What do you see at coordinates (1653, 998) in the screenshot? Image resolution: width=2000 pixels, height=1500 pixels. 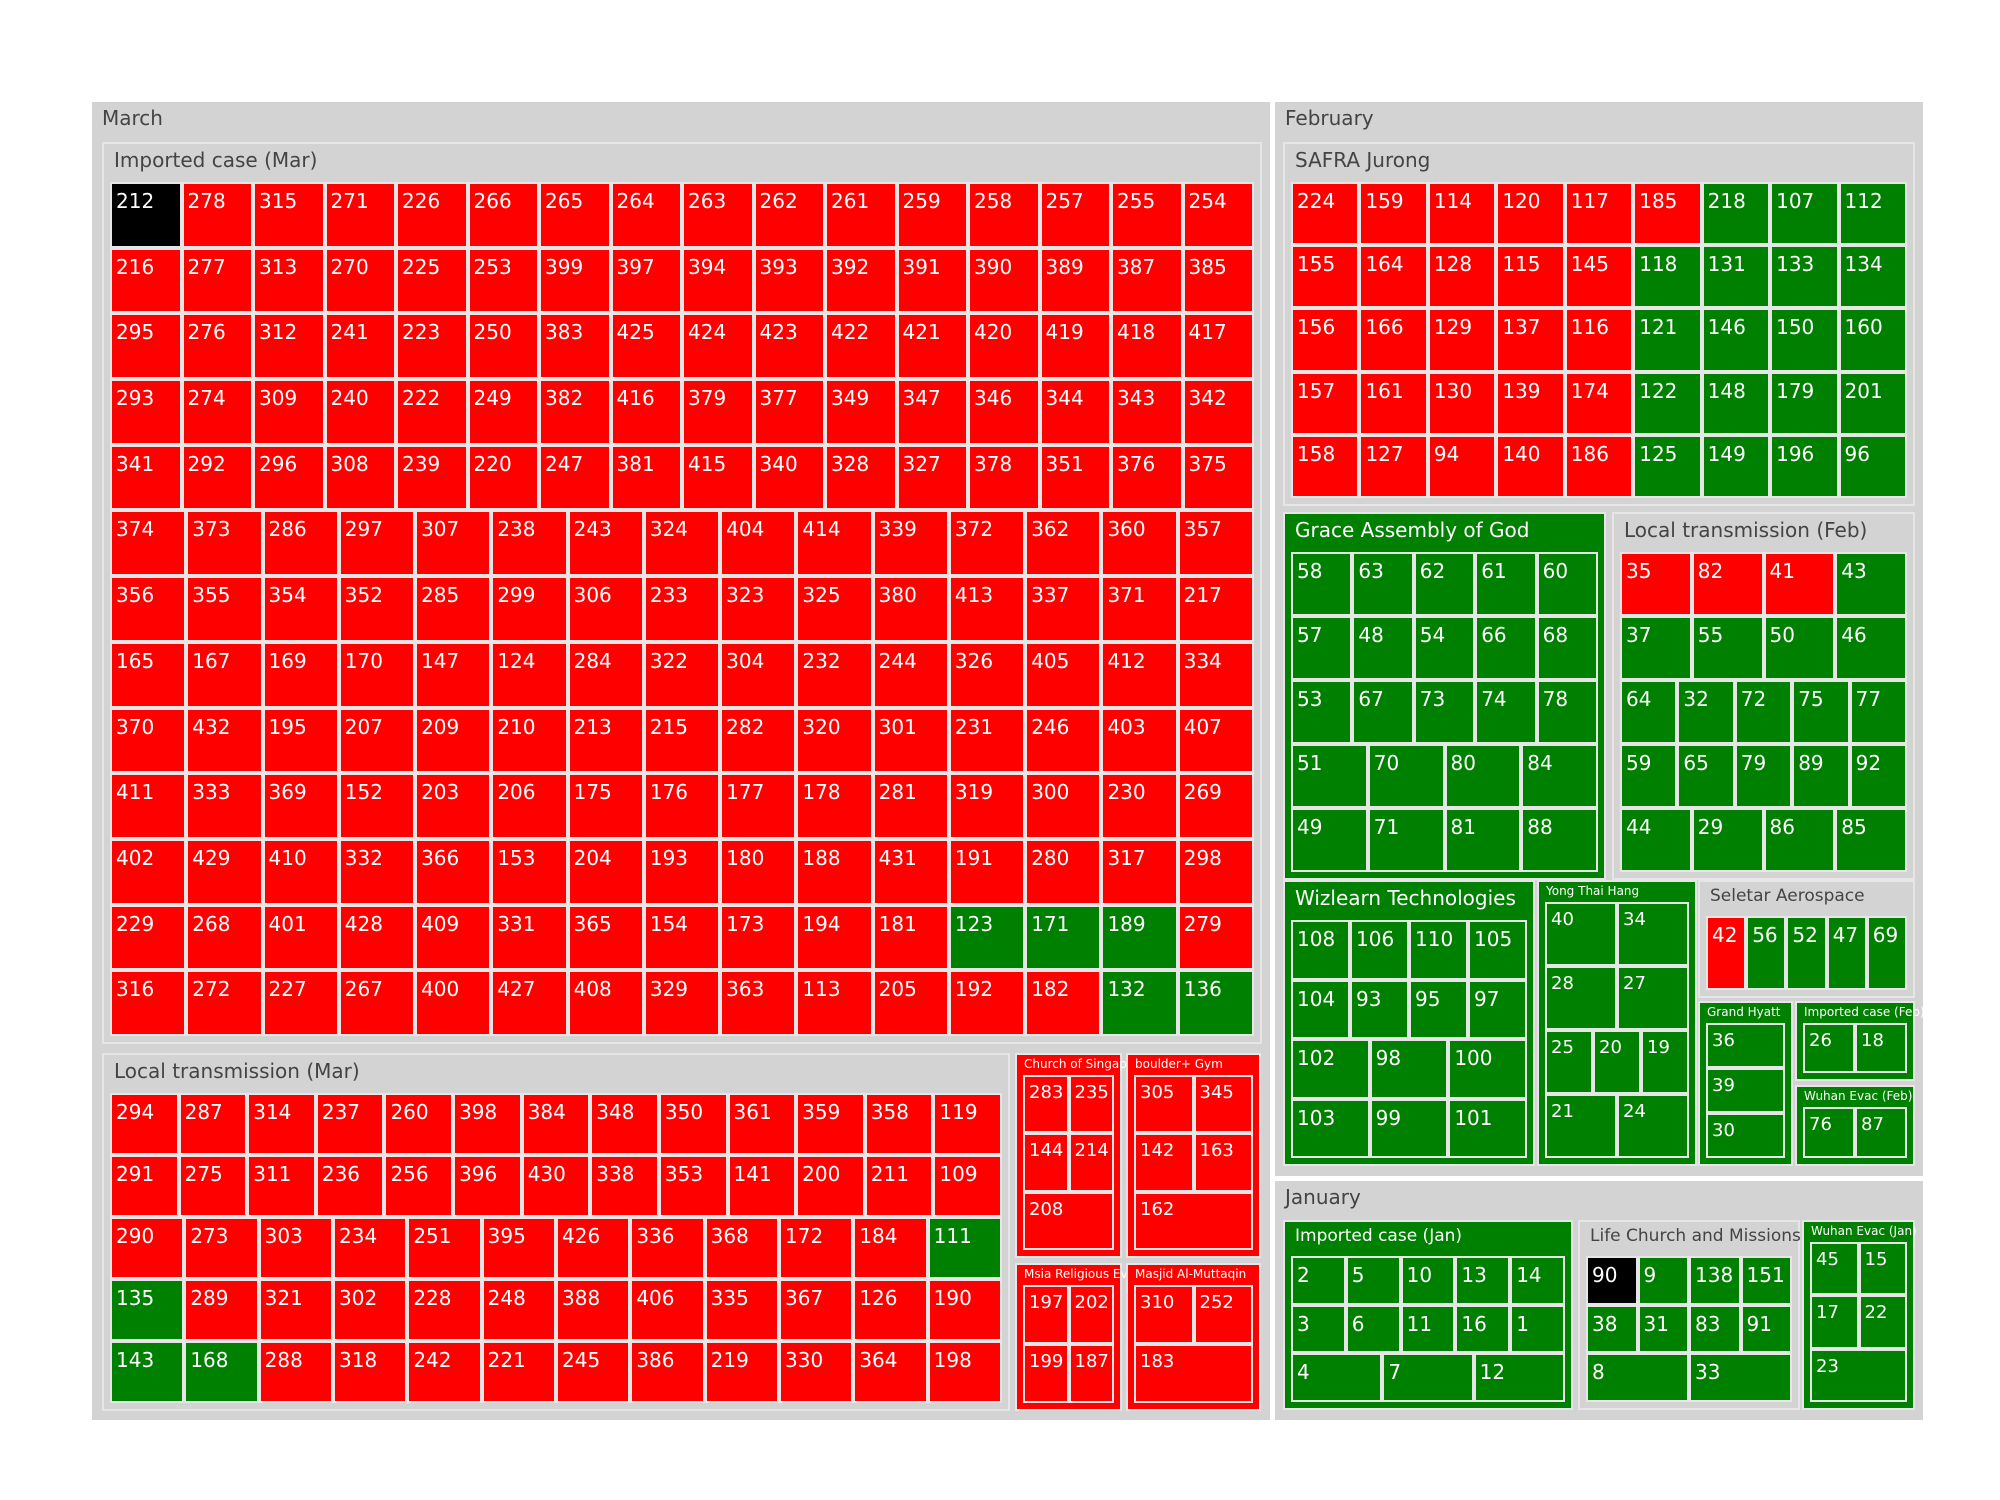 I see `case-tile-27: 27` at bounding box center [1653, 998].